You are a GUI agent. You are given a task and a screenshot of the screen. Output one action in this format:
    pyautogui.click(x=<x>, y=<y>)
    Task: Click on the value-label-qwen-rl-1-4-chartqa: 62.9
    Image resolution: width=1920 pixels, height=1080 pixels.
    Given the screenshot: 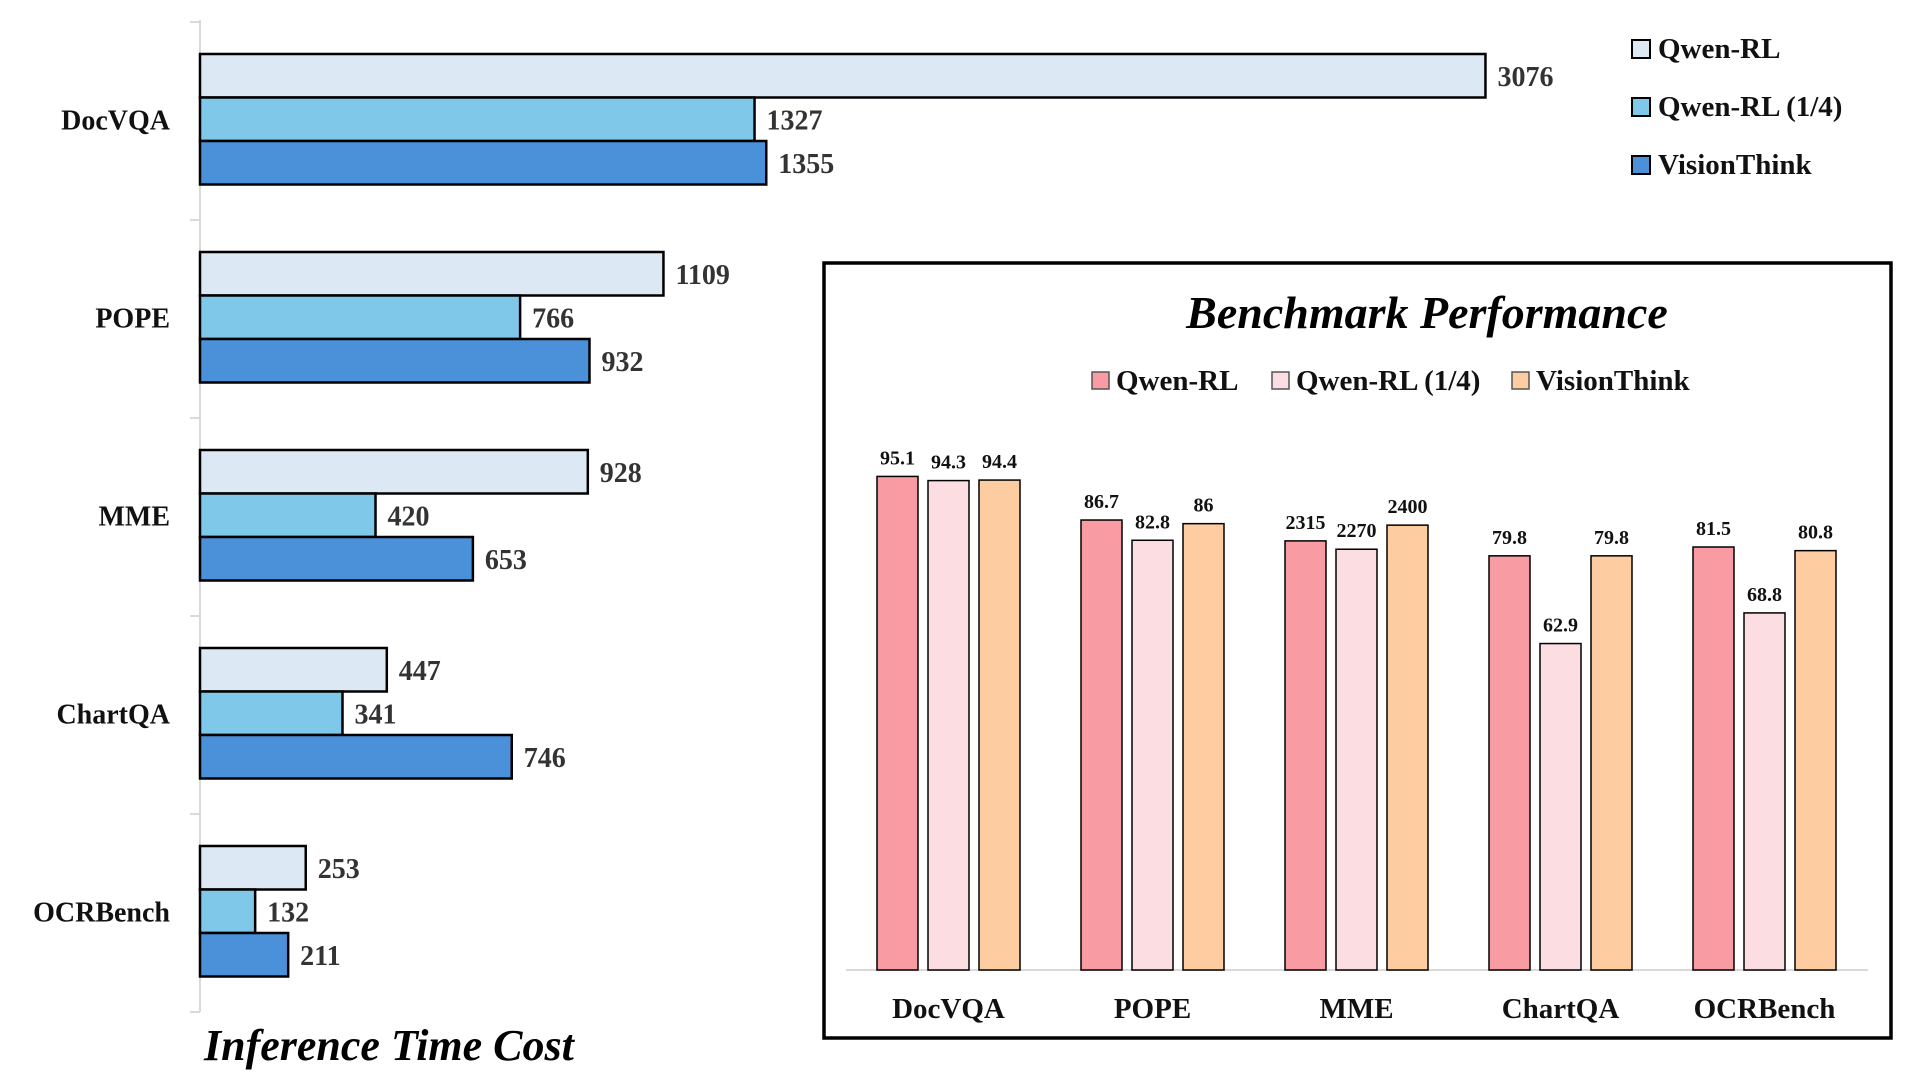 What is the action you would take?
    pyautogui.click(x=1560, y=626)
    